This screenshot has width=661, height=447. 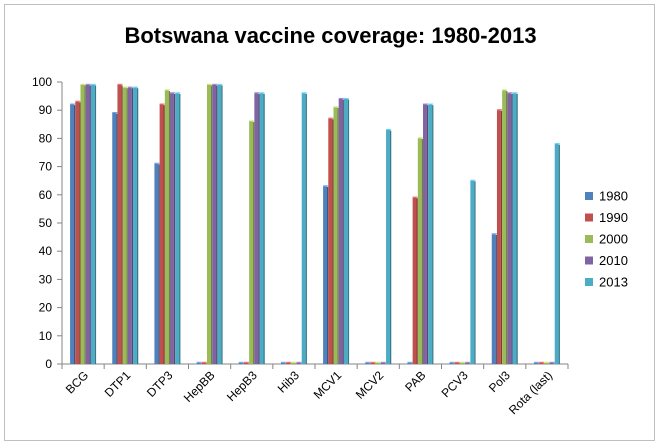 What do you see at coordinates (498, 237) in the screenshot?
I see `bar-1990-Pol3` at bounding box center [498, 237].